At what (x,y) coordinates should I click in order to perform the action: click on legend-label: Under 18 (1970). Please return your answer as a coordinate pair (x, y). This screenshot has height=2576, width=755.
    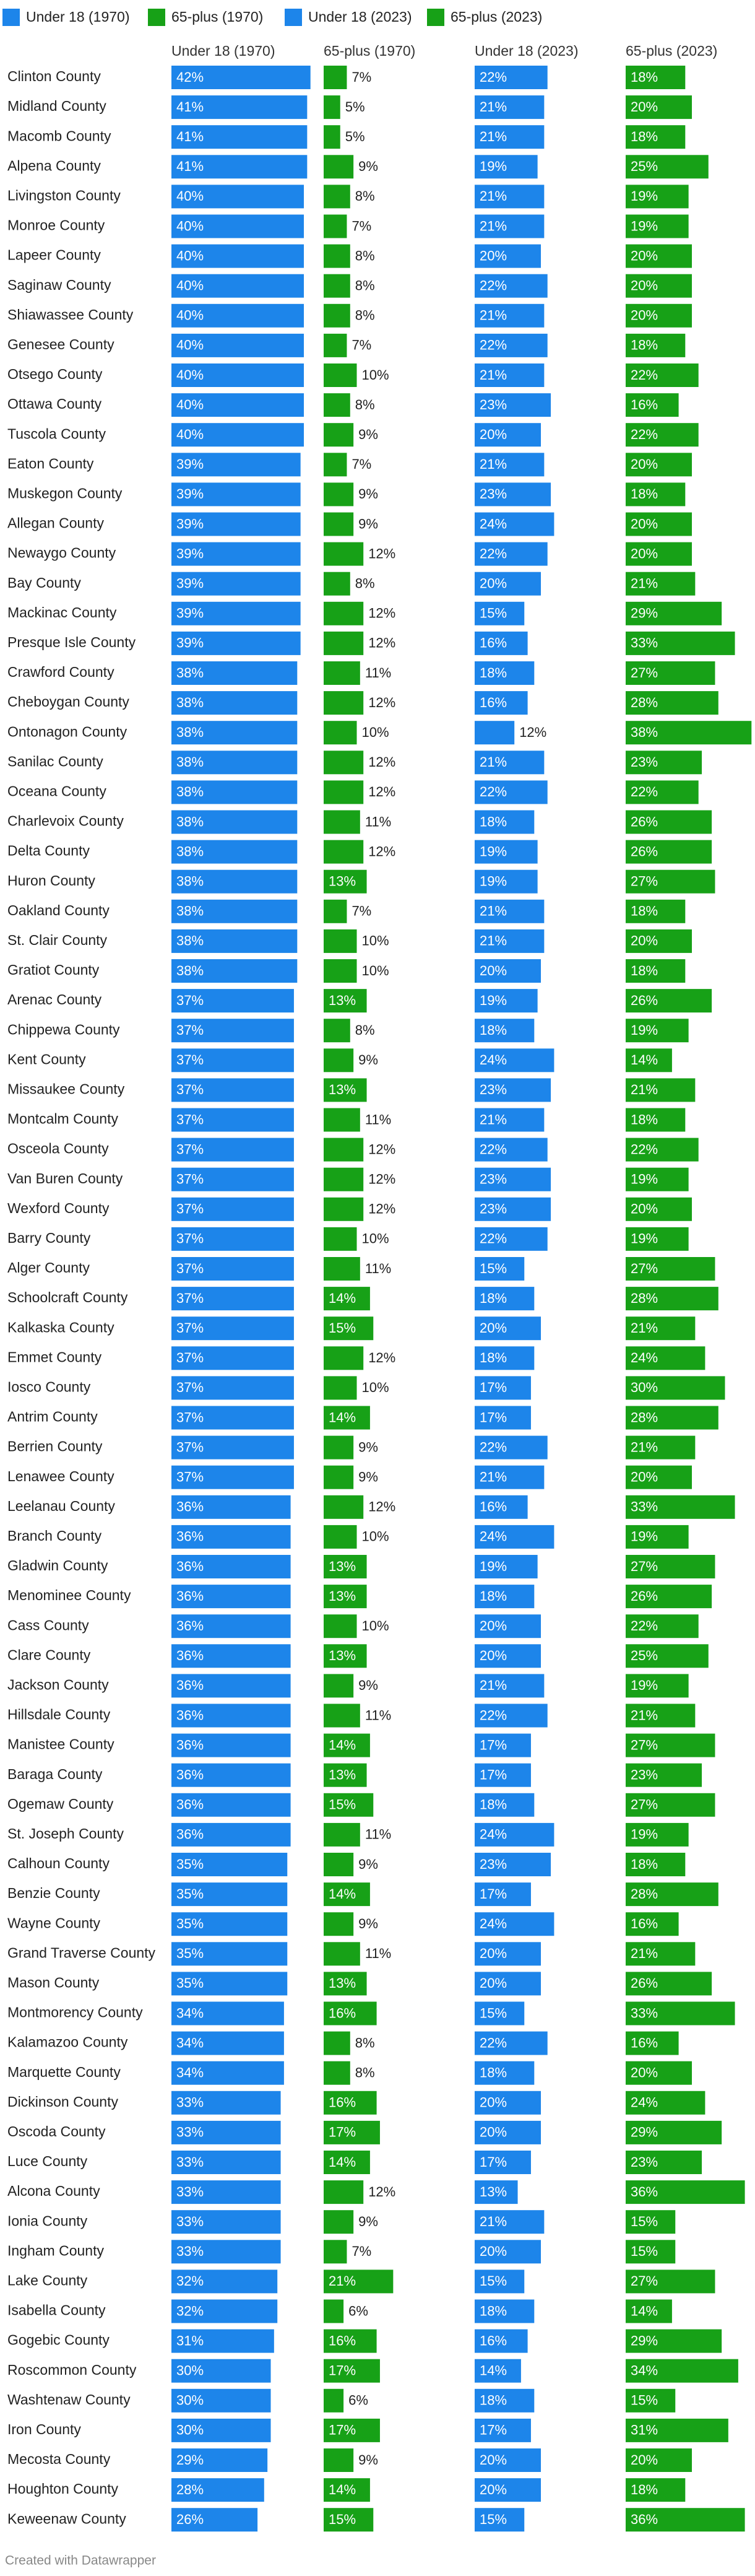
    Looking at the image, I should click on (78, 17).